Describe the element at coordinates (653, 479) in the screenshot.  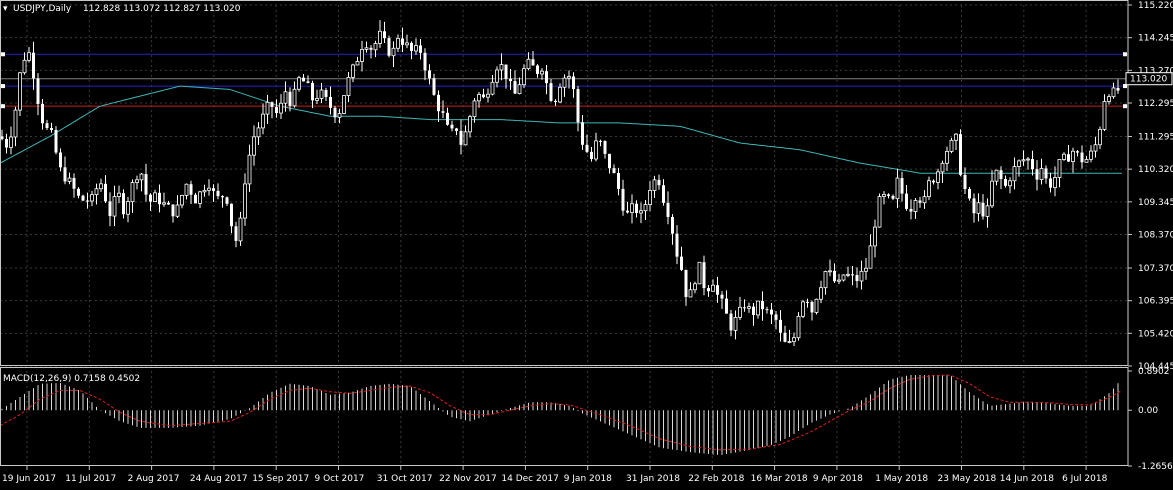
I see `time-tick-label: 31 Jan 2018` at that location.